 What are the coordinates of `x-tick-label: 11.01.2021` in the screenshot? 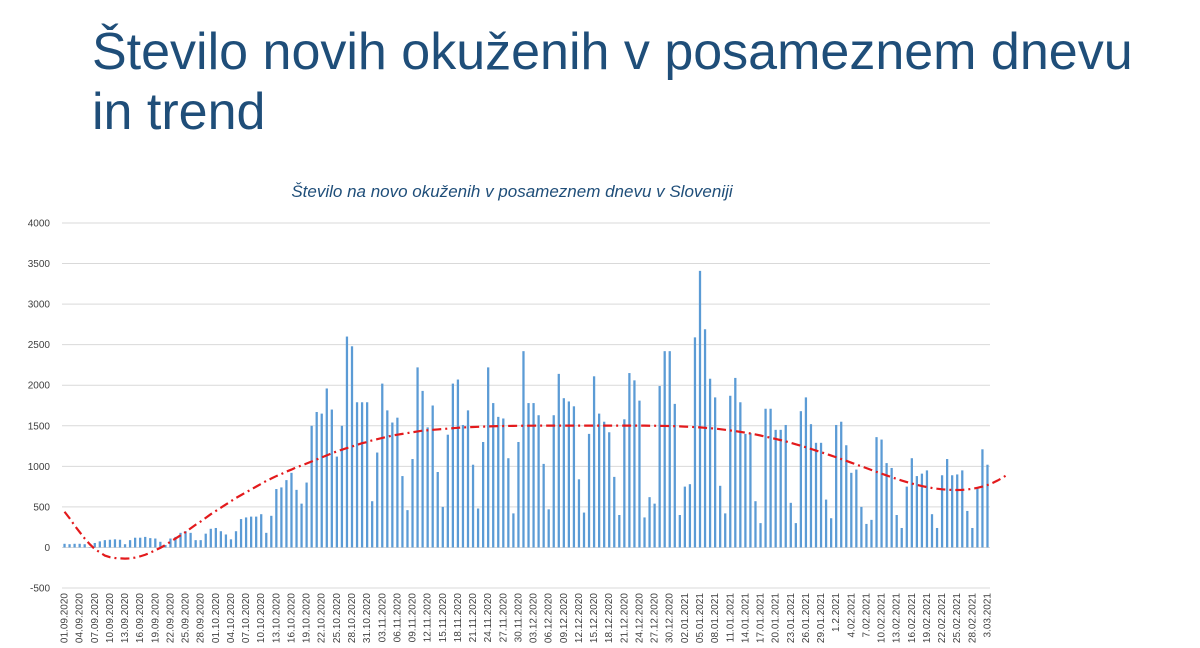 It's located at (730, 618).